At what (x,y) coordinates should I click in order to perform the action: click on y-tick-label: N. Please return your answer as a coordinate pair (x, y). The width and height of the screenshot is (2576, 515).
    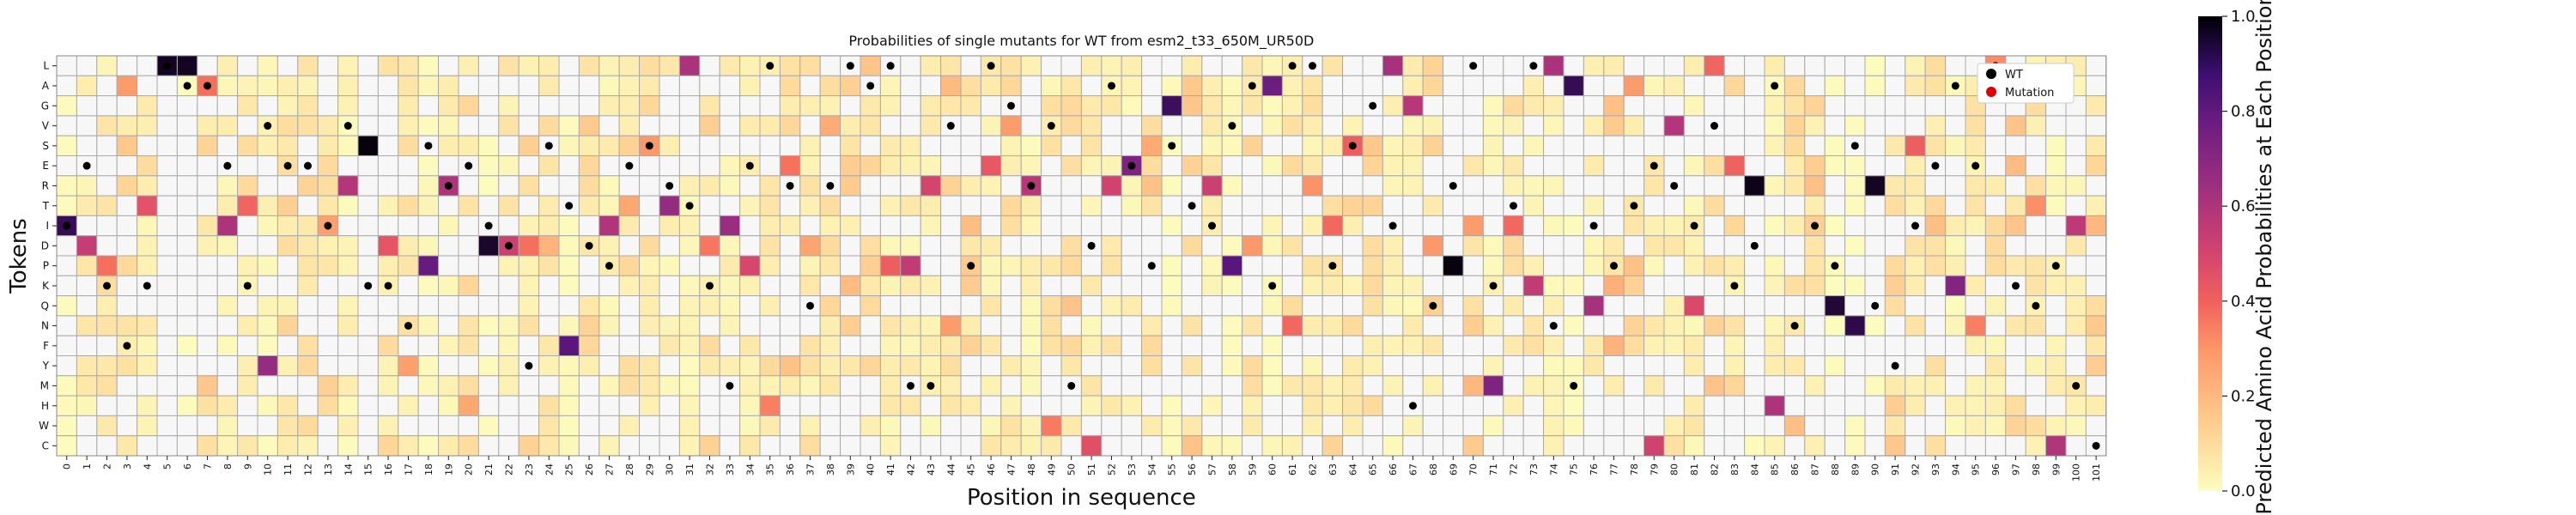
    Looking at the image, I should click on (45, 326).